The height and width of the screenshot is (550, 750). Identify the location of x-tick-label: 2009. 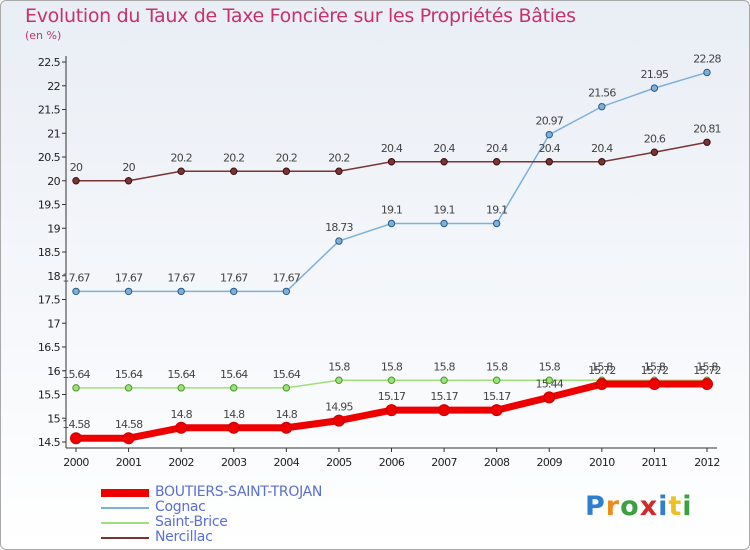
(549, 462).